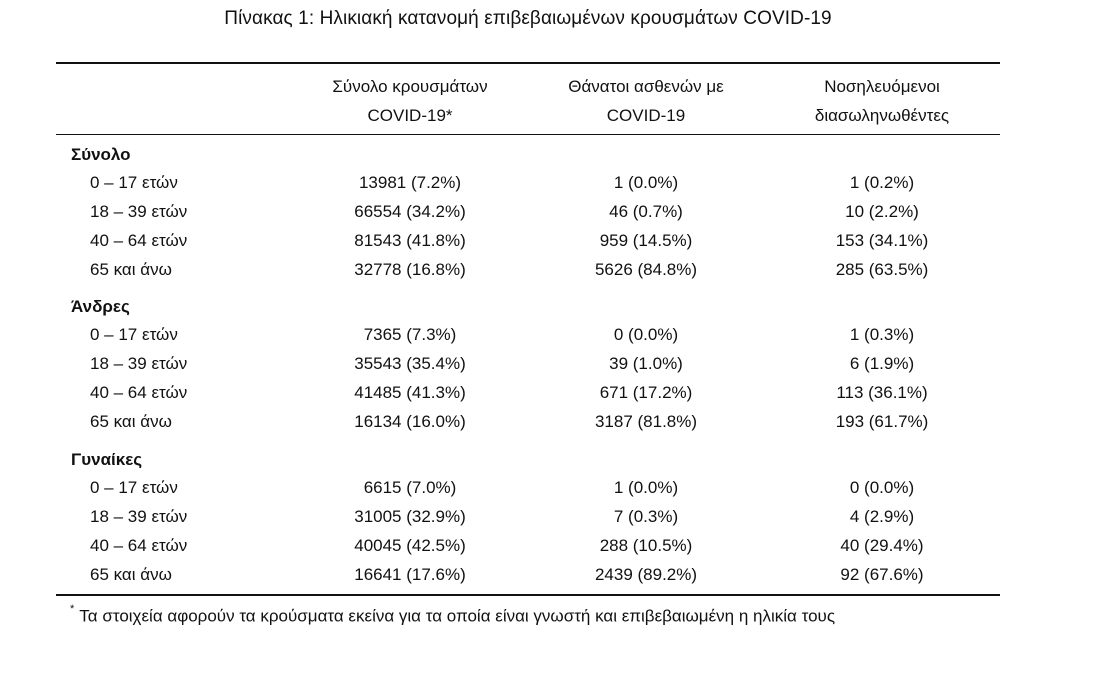 Image resolution: width=1098 pixels, height=694 pixels. What do you see at coordinates (646, 115) in the screenshot?
I see `column-header-line: COVID-19` at bounding box center [646, 115].